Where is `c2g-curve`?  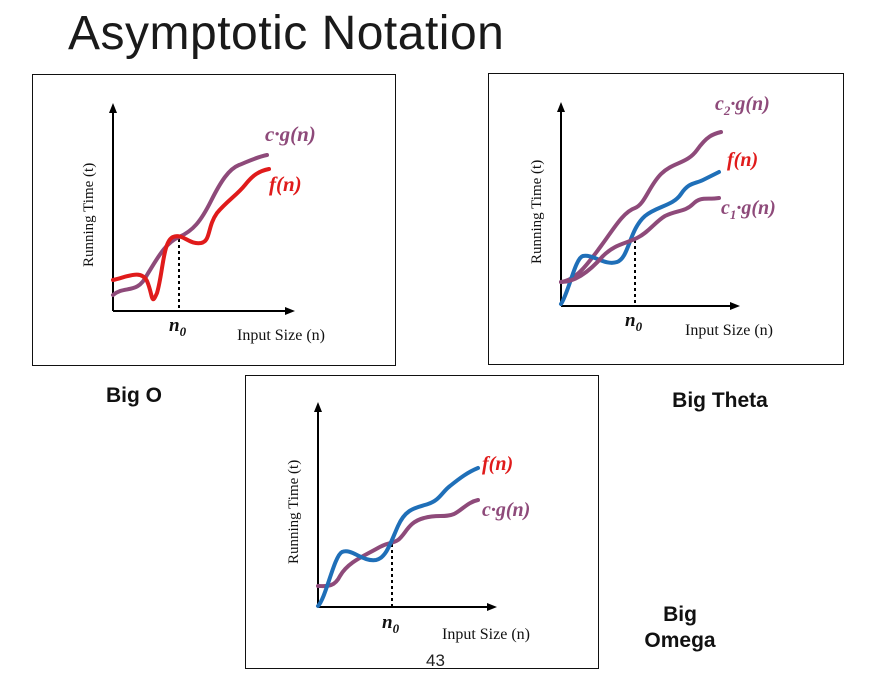 c2g-curve is located at coordinates (641, 207).